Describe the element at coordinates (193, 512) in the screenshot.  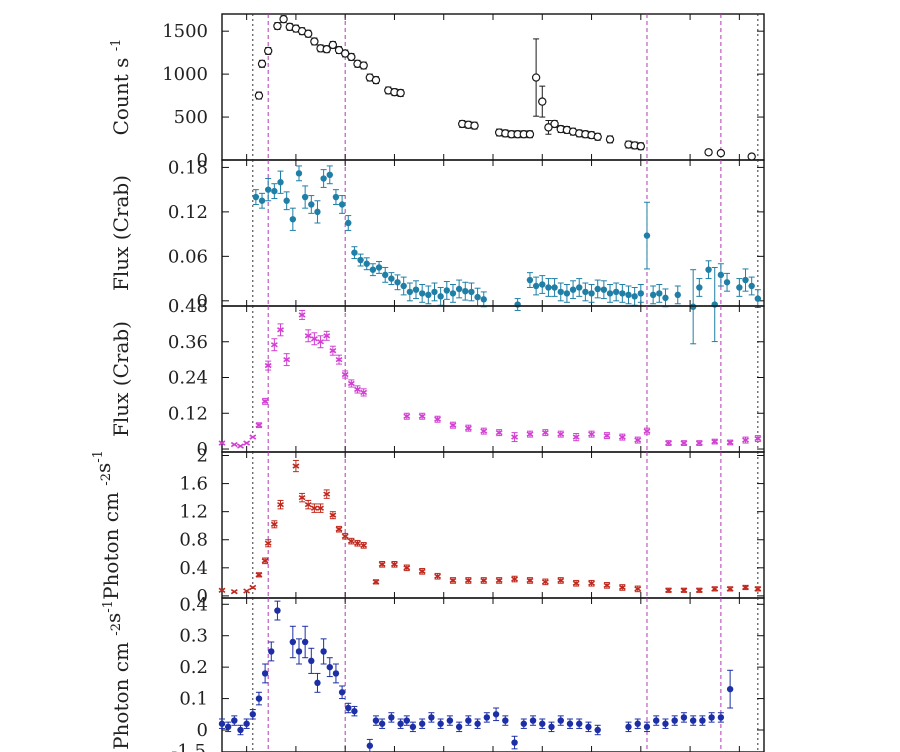
I see `y-tick-label: 1.2` at that location.